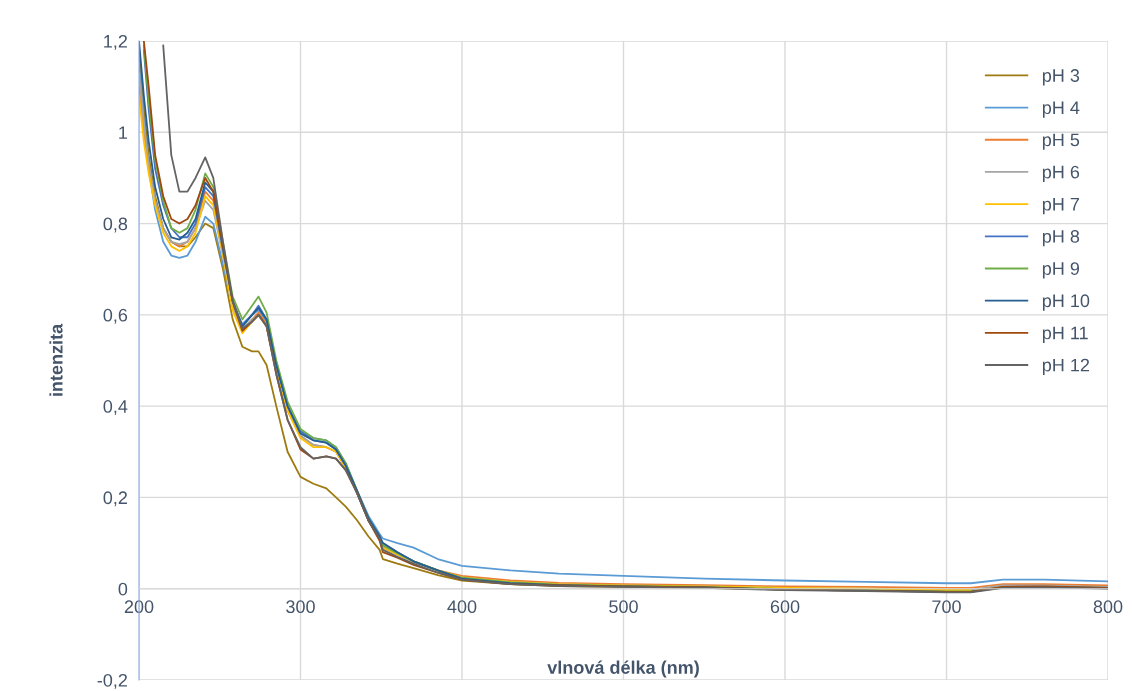  I want to click on x-tick-label: 500, so click(623, 607).